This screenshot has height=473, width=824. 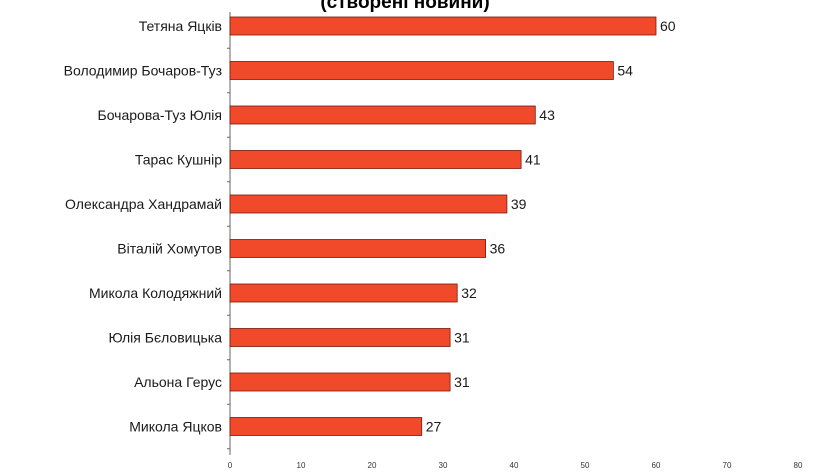 I want to click on category-label-7: Юлія Бєловицька, so click(x=166, y=338).